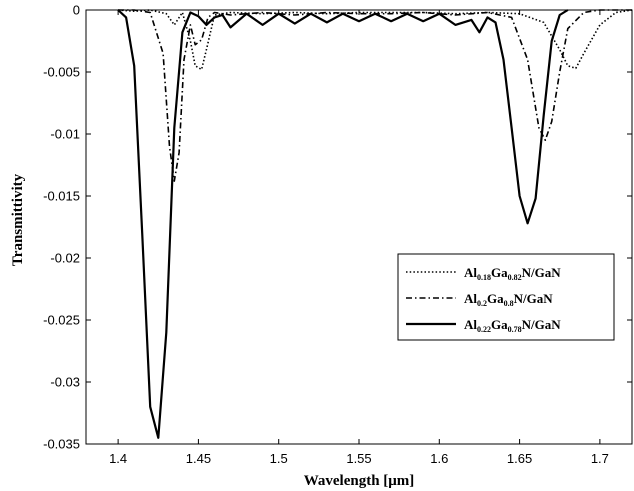  What do you see at coordinates (519, 458) in the screenshot?
I see `x-tick-label: 1.65` at bounding box center [519, 458].